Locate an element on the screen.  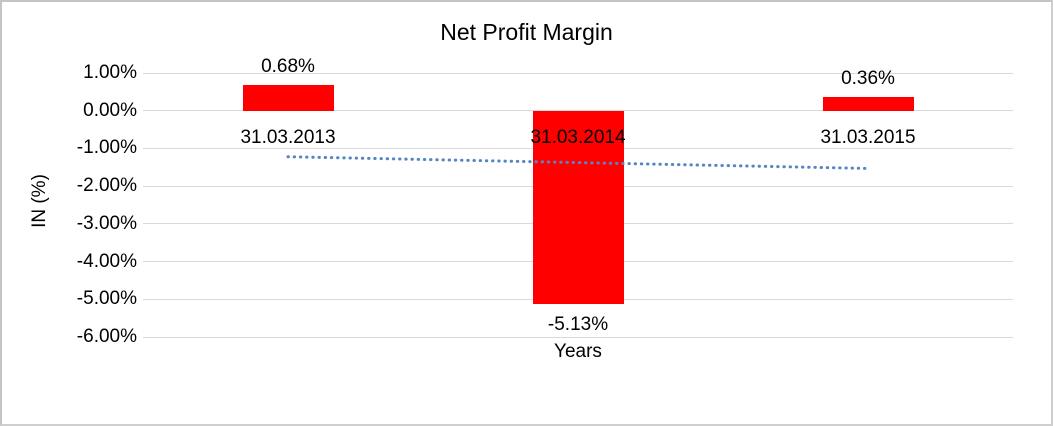
trendline-dotted is located at coordinates (578, 162).